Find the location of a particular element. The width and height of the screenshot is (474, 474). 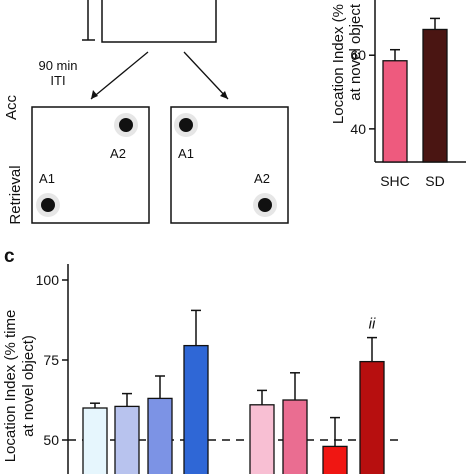

acquisition-arena is located at coordinates (159, 21).